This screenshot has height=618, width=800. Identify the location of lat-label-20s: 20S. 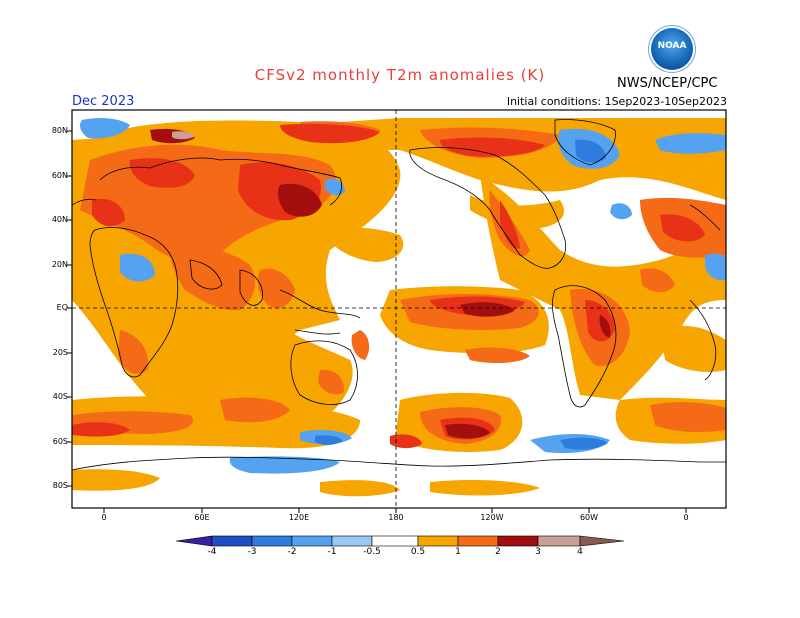
(60, 352).